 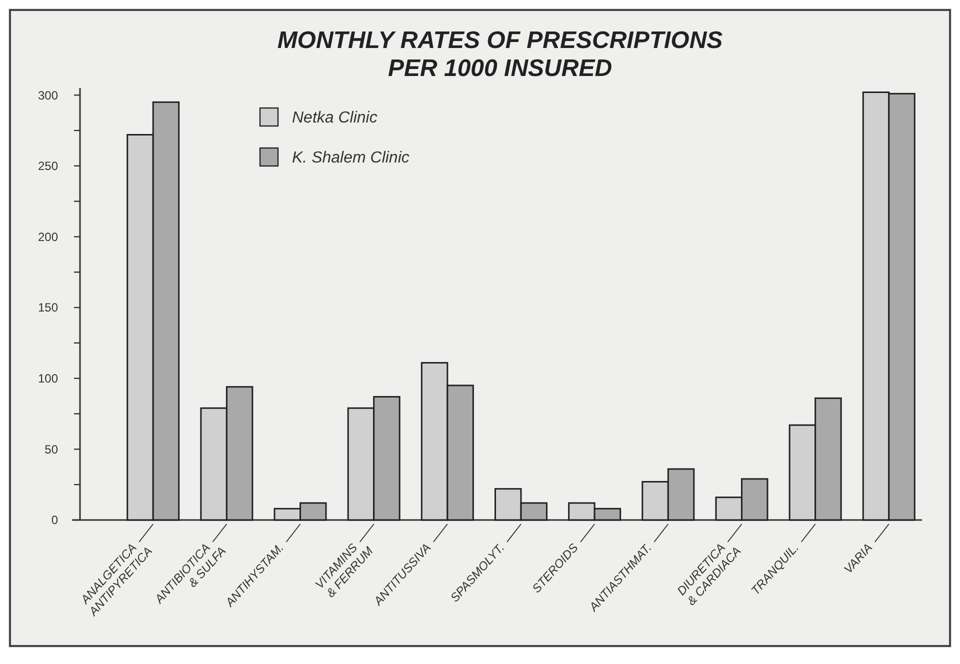 What do you see at coordinates (48, 307) in the screenshot?
I see `y-tick-label: 150` at bounding box center [48, 307].